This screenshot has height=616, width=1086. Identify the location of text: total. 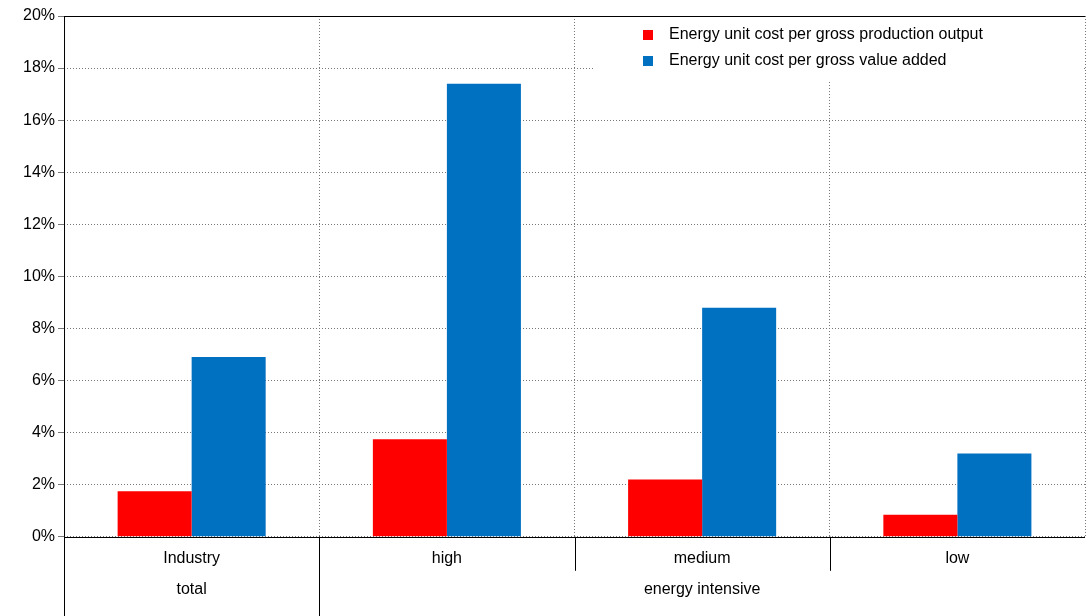
(191, 589).